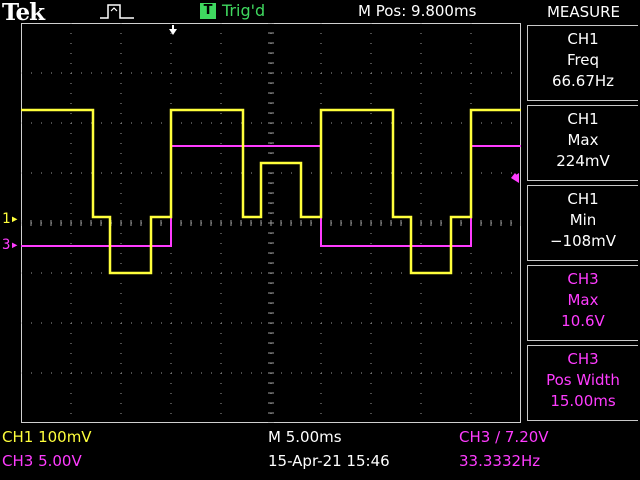 This screenshot has width=640, height=480. Describe the element at coordinates (417, 11) in the screenshot. I see `horizontal-position: M Pos: 9.800ms` at that location.